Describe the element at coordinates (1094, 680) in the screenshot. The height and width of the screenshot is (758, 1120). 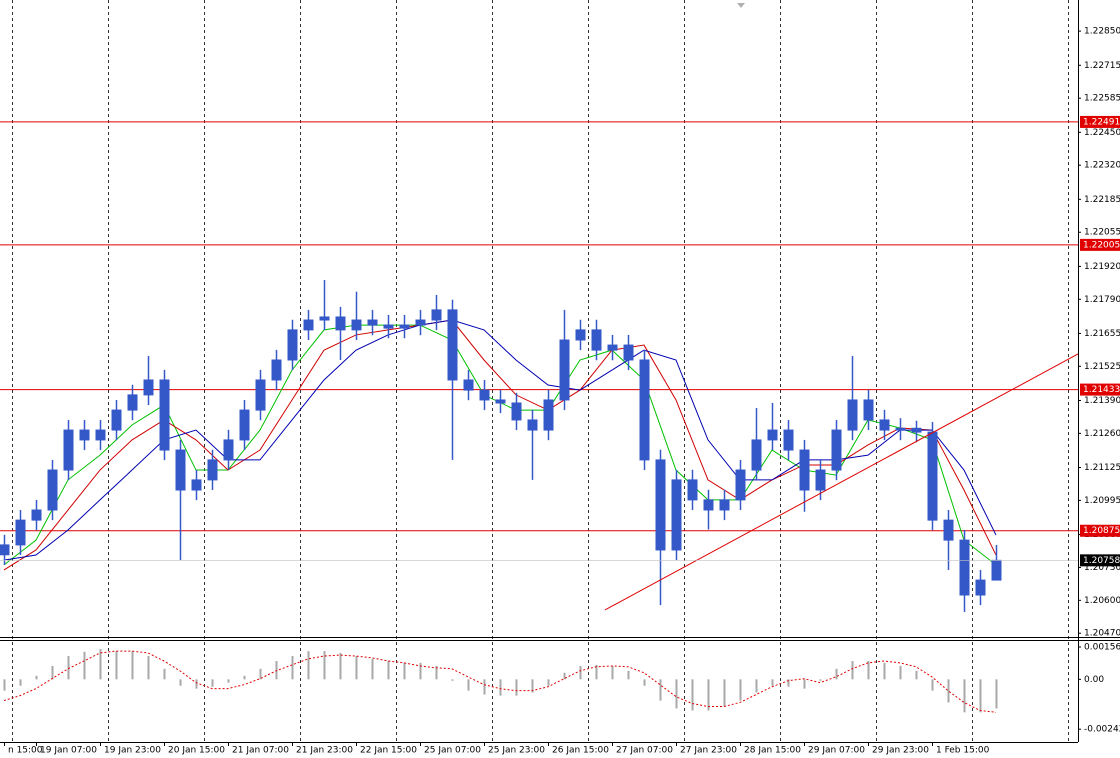
I see `indicator-tick-label: 0.00` at that location.